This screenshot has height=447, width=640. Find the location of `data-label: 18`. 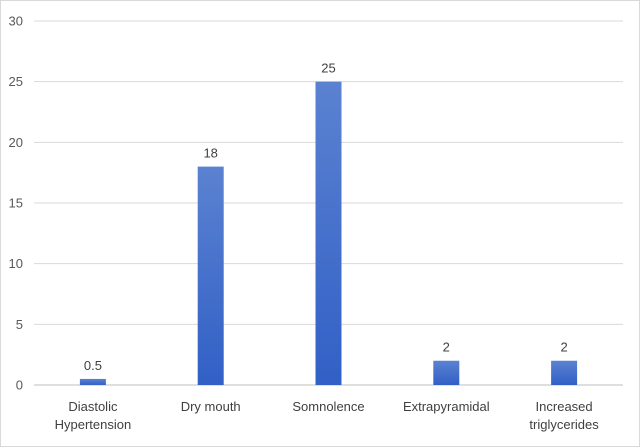

data-label: 18 is located at coordinates (210, 153).